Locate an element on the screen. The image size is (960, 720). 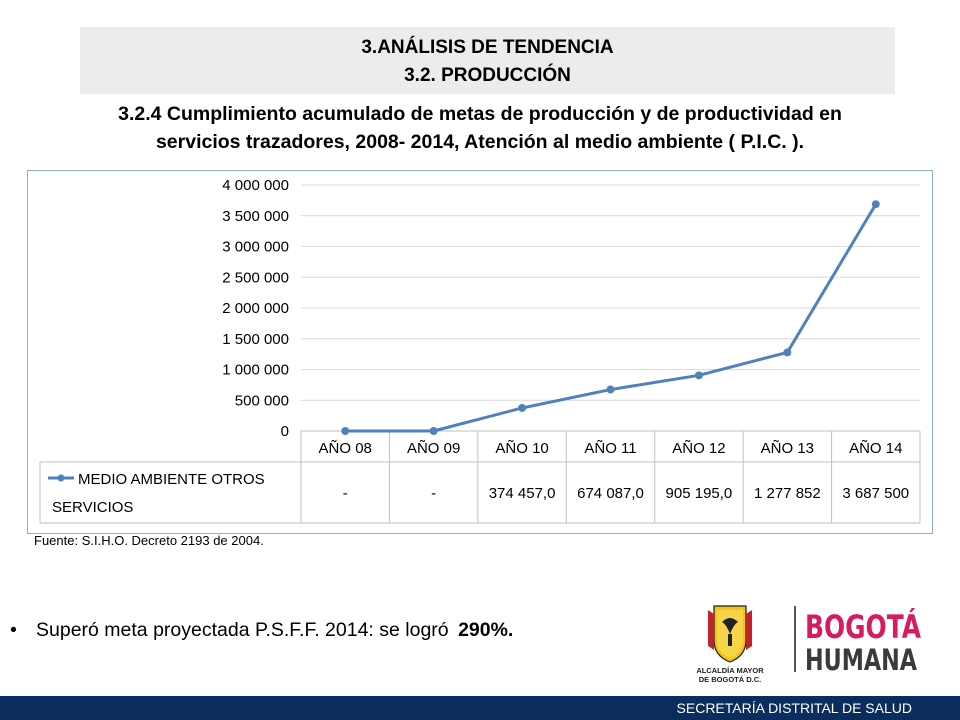
x-tick-label: AÑO 12 is located at coordinates (698, 448).